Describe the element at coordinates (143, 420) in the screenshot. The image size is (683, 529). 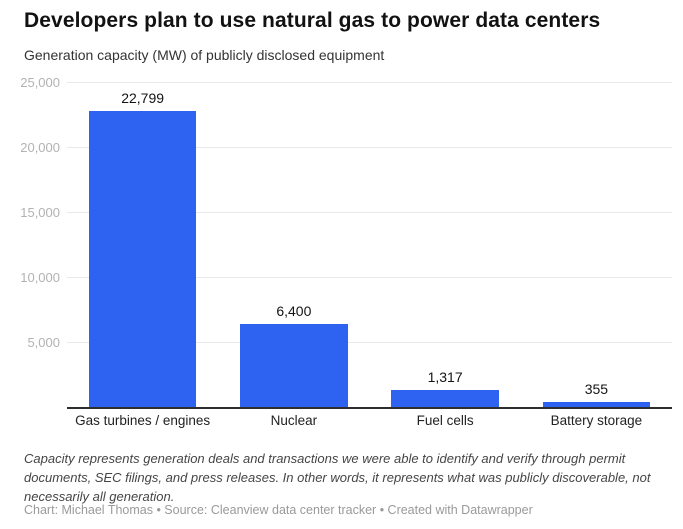
I see `x-category-label: Gas turbines / engines` at that location.